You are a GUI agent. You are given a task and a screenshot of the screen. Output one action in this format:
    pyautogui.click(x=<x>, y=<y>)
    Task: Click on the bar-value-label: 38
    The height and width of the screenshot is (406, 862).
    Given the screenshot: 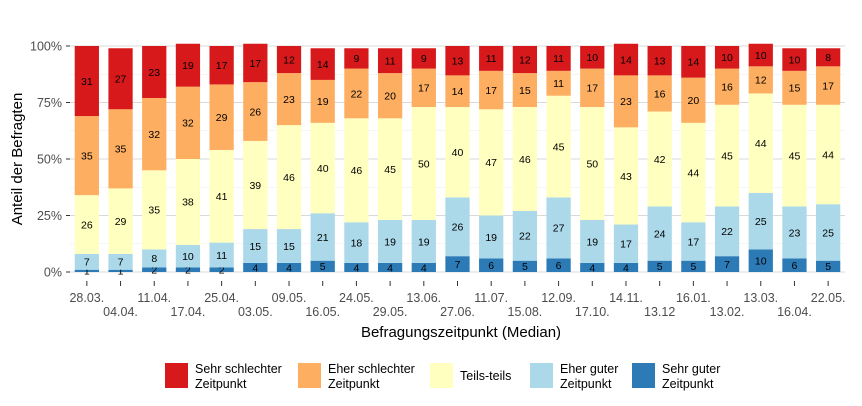 What is the action you would take?
    pyautogui.click(x=188, y=203)
    